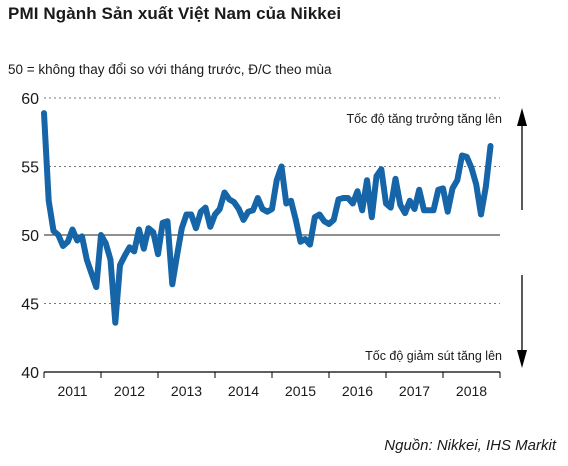  I want to click on x-tick-label-2012: 2012, so click(129, 391).